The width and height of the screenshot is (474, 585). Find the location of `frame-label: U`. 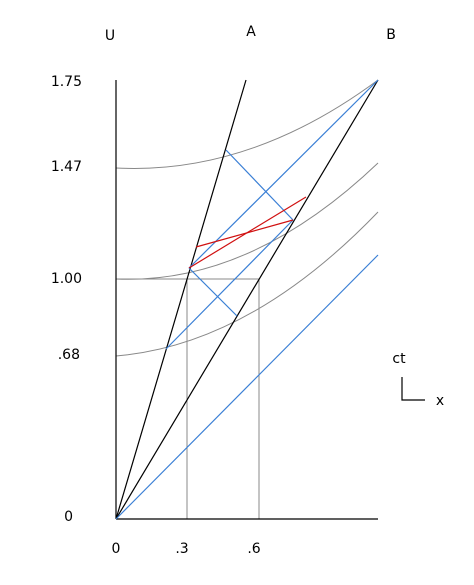

frame-label: U is located at coordinates (110, 36).